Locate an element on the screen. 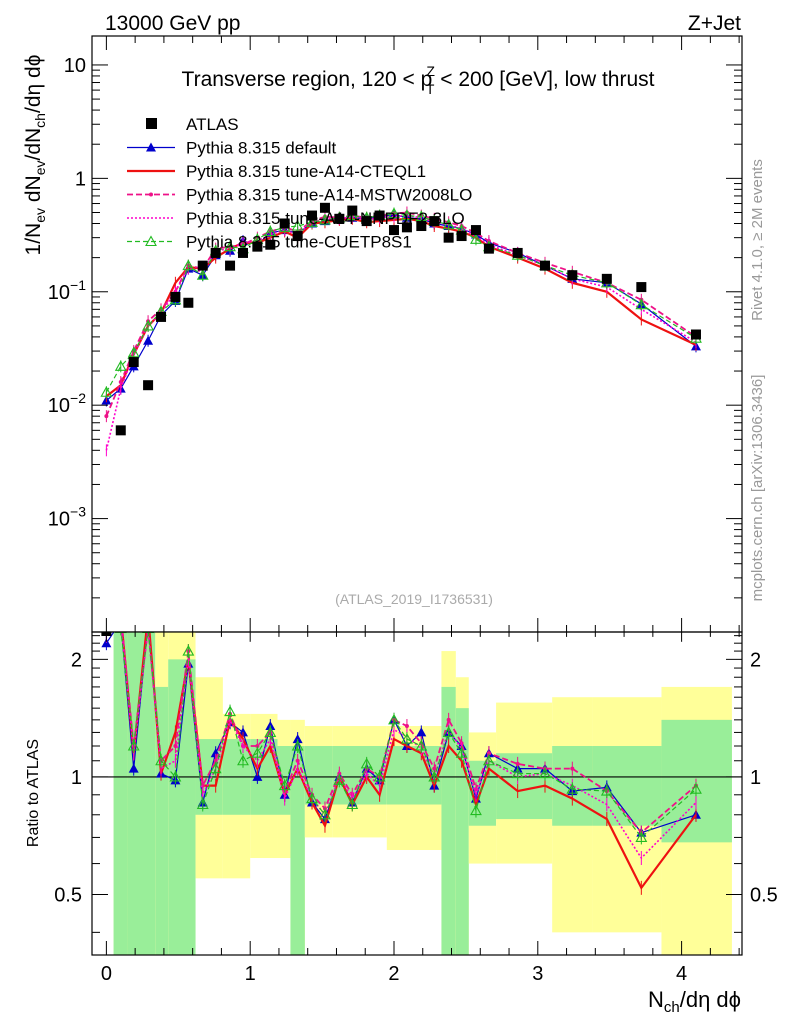 This screenshot has height=1024, width=786. y-axis-label: 1/Nev dNev/dNch/dη dϕ is located at coordinates (35, 155).